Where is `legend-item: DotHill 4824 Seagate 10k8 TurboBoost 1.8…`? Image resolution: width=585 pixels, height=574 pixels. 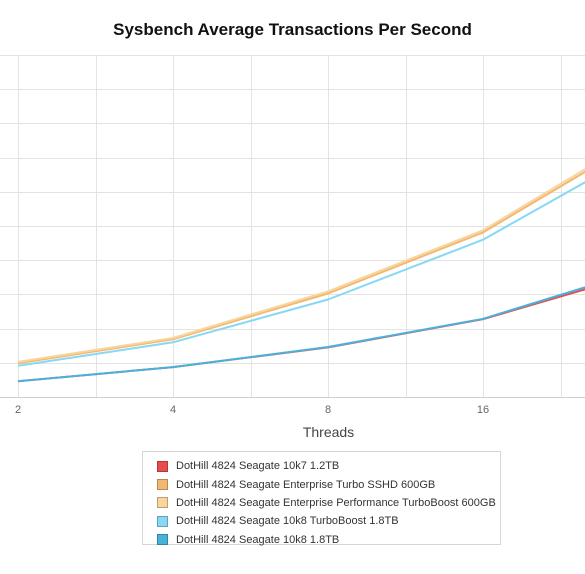
legend-item: DotHill 4824 Seagate 10k8 TurboBoost 1.8… is located at coordinates (328, 521).